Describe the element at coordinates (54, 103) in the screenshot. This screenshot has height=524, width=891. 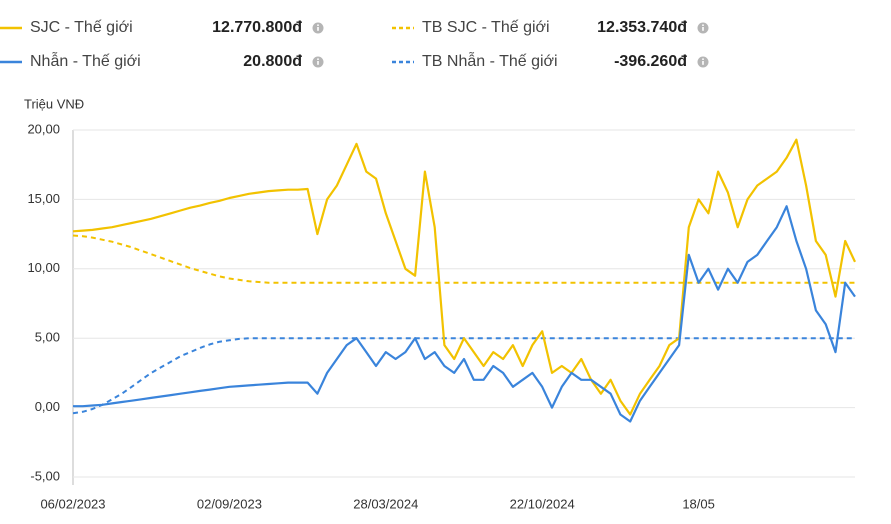
I see `y-axis-label: Triệu VNĐ` at that location.